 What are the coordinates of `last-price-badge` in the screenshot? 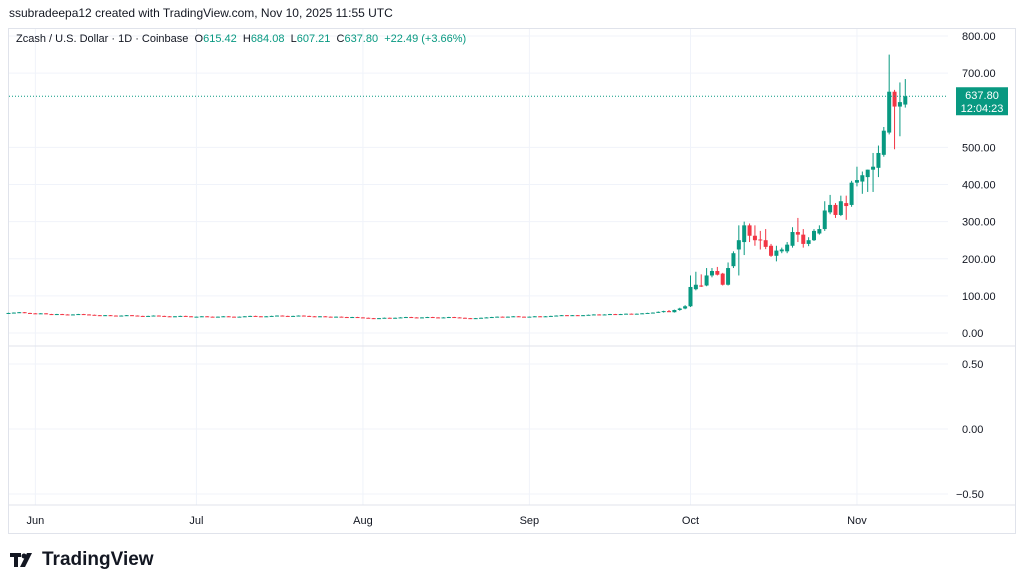 It's located at (982, 101).